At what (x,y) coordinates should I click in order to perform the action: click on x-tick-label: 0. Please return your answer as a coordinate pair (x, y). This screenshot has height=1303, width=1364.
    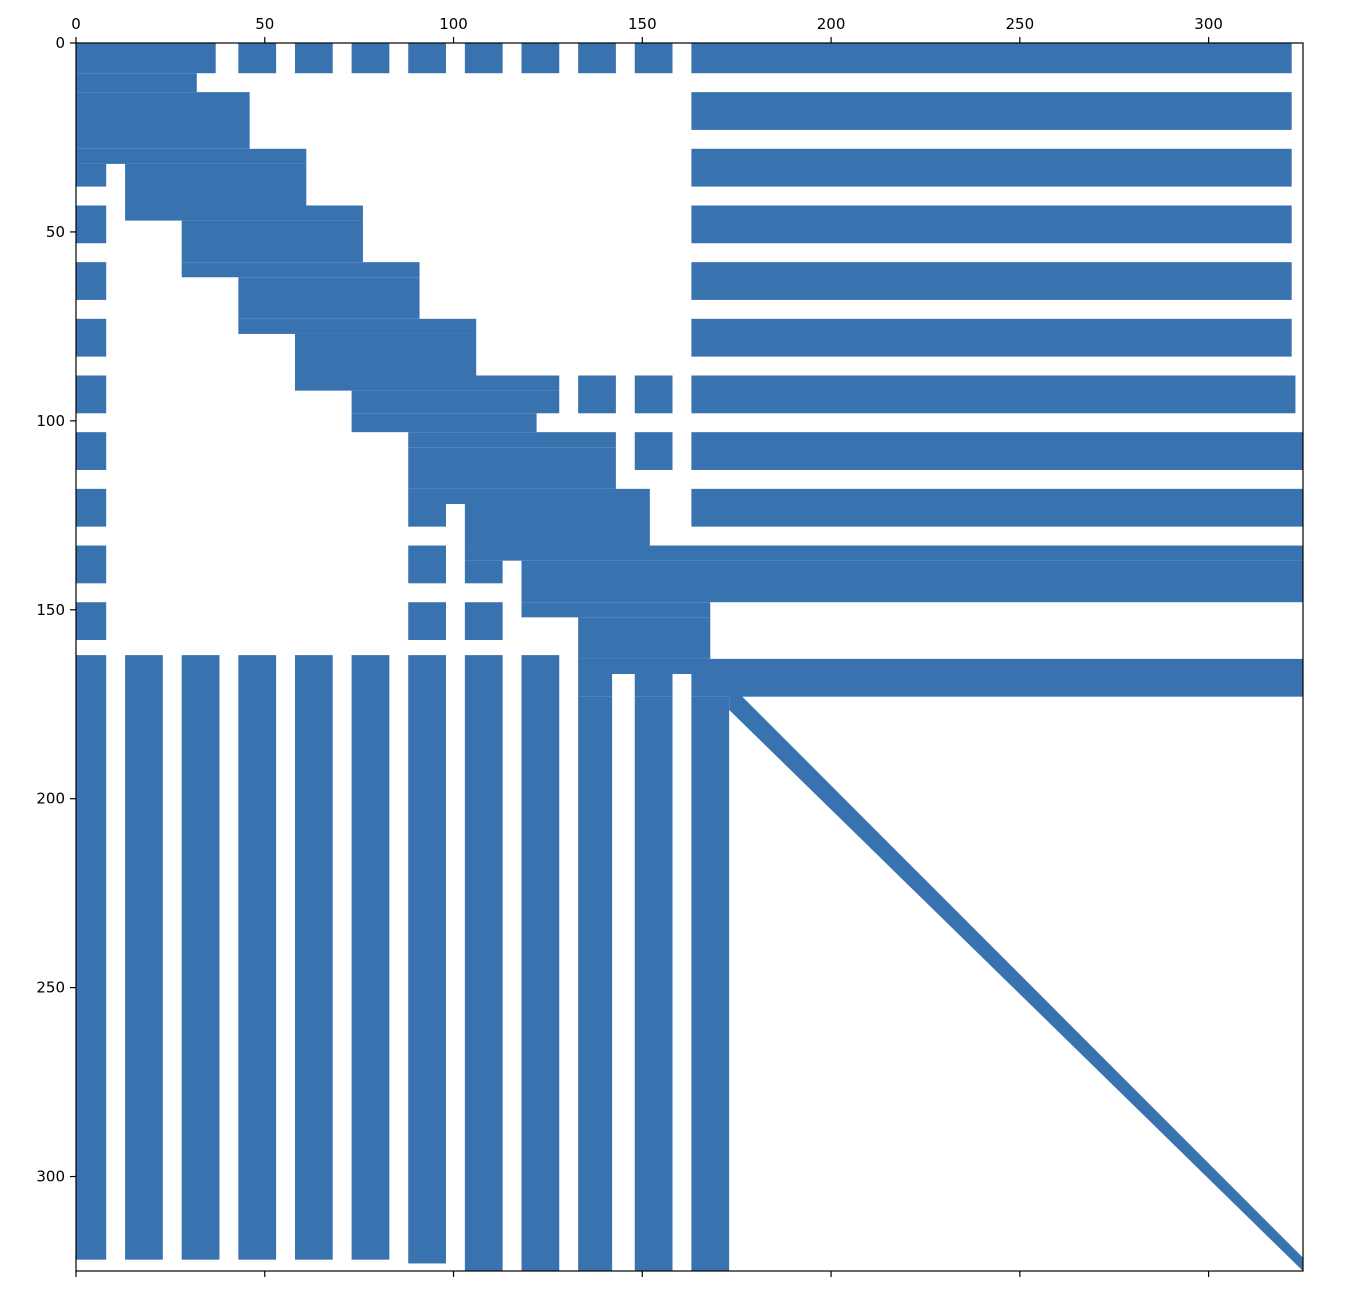
    Looking at the image, I should click on (76, 24).